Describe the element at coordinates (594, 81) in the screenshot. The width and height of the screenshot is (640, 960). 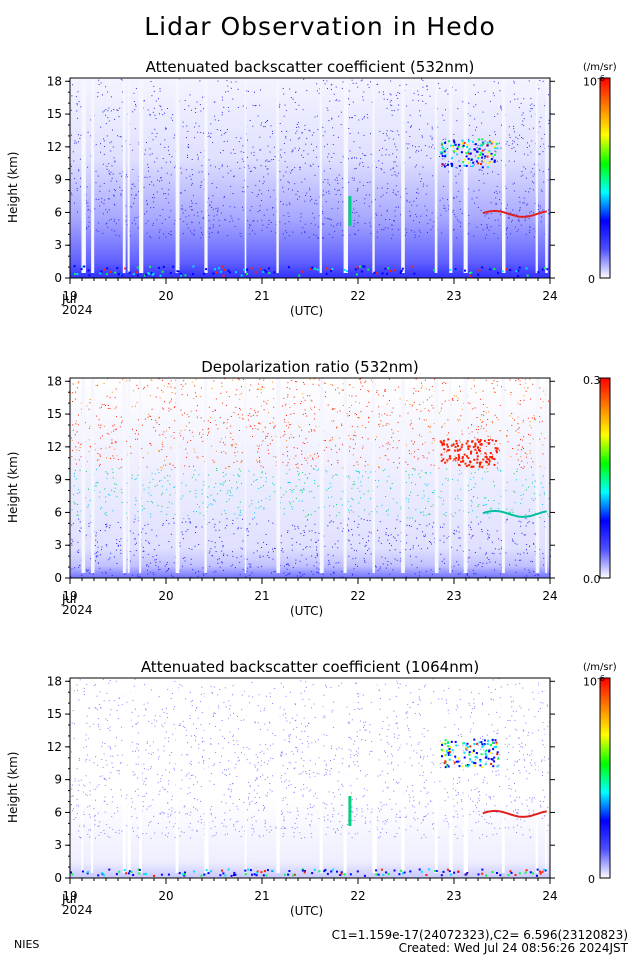
I see `colorbar-max-label: 10-6` at that location.